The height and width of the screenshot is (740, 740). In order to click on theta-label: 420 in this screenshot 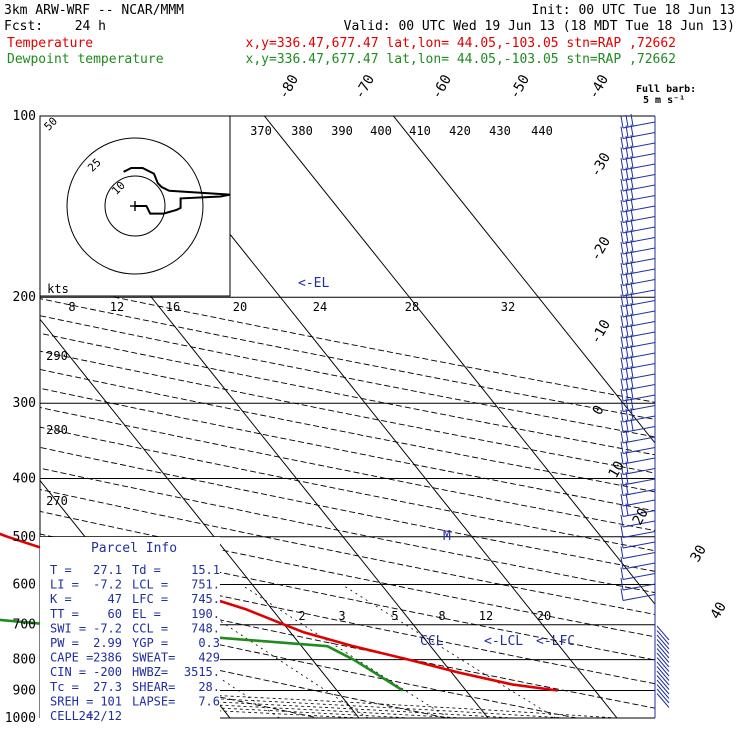, I will do `click(460, 131)`.